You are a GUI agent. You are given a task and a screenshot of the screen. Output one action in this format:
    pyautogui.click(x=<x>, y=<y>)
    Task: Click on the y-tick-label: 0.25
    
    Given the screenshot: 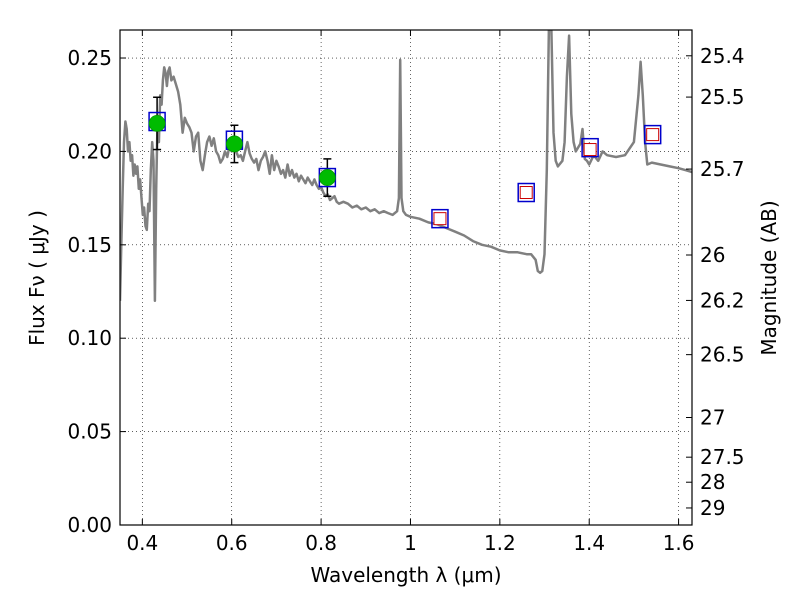 What is the action you would take?
    pyautogui.click(x=89, y=58)
    